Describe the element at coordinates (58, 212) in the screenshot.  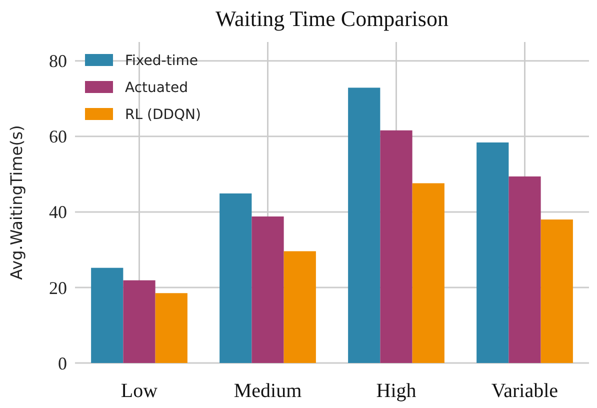
I see `y-tick-label: 40` at that location.